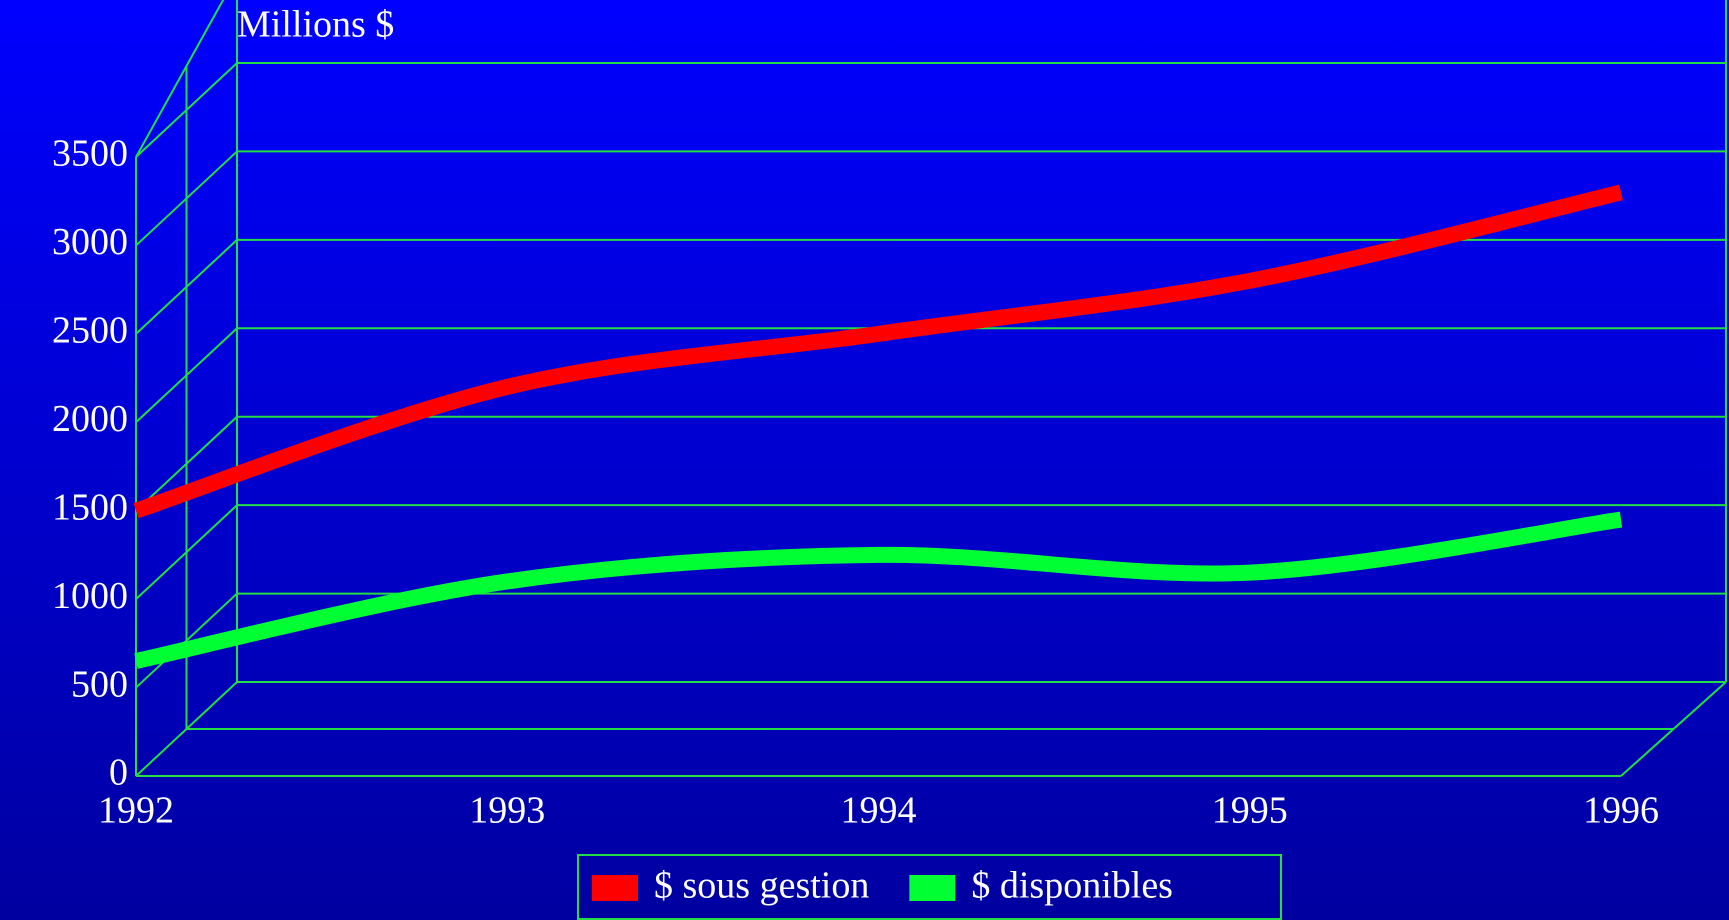 This screenshot has height=920, width=1729. I want to click on y-tick-label: 1000, so click(90, 596).